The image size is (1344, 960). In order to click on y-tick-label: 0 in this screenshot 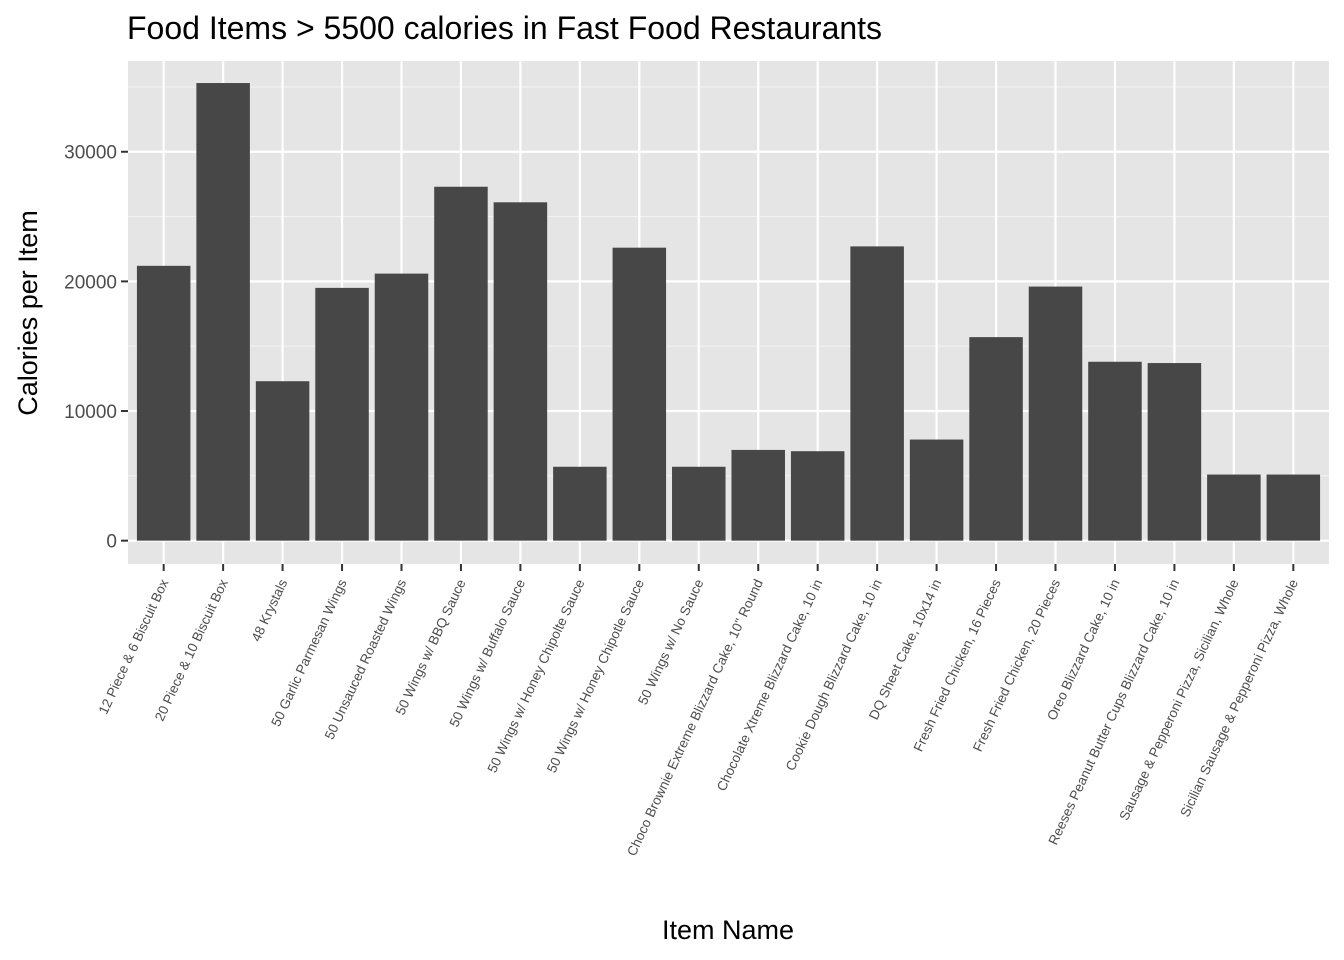, I will do `click(111, 542)`.